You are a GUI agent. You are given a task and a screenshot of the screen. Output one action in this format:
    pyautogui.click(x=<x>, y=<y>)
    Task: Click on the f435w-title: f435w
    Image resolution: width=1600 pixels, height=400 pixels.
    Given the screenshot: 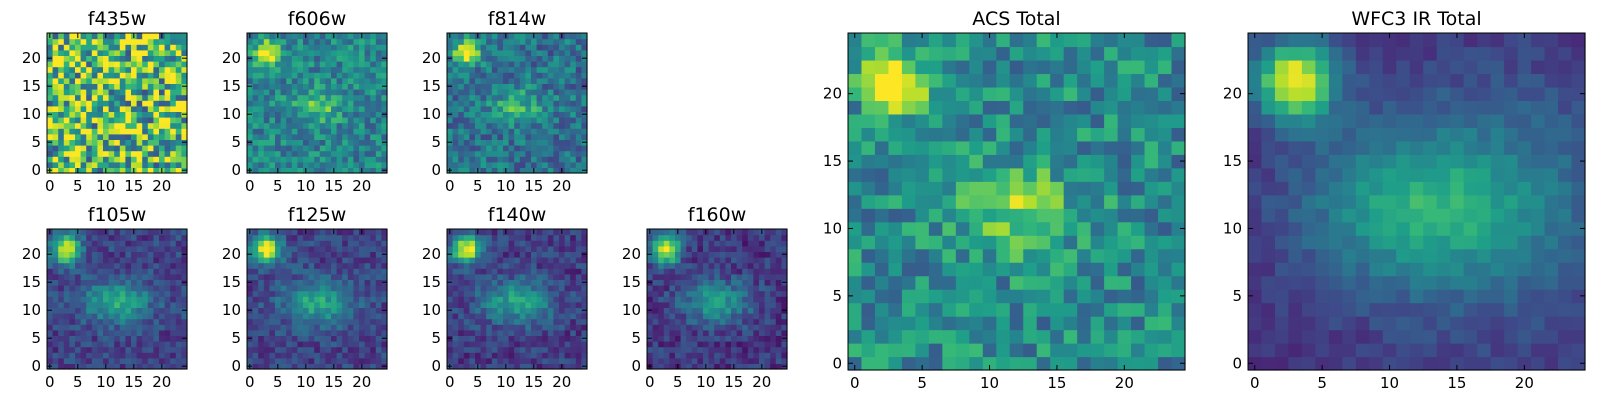 What is the action you would take?
    pyautogui.click(x=117, y=19)
    